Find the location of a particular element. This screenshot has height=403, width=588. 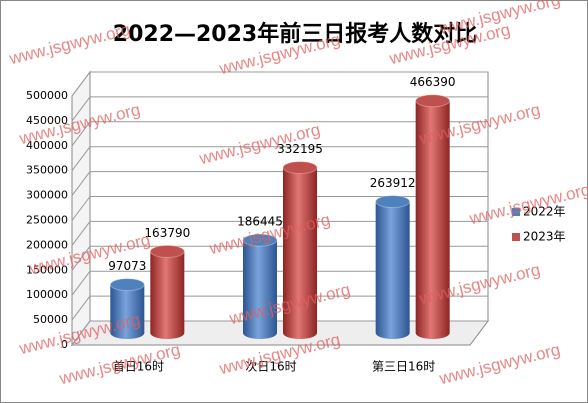

value-label: 263912 is located at coordinates (393, 183).